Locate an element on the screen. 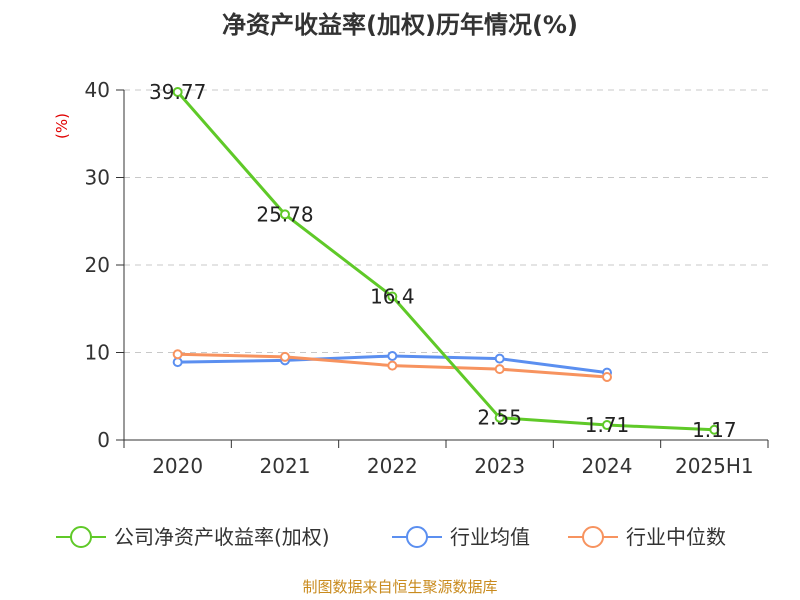 The height and width of the screenshot is (600, 800). data-label: 2.55 is located at coordinates (499, 418).